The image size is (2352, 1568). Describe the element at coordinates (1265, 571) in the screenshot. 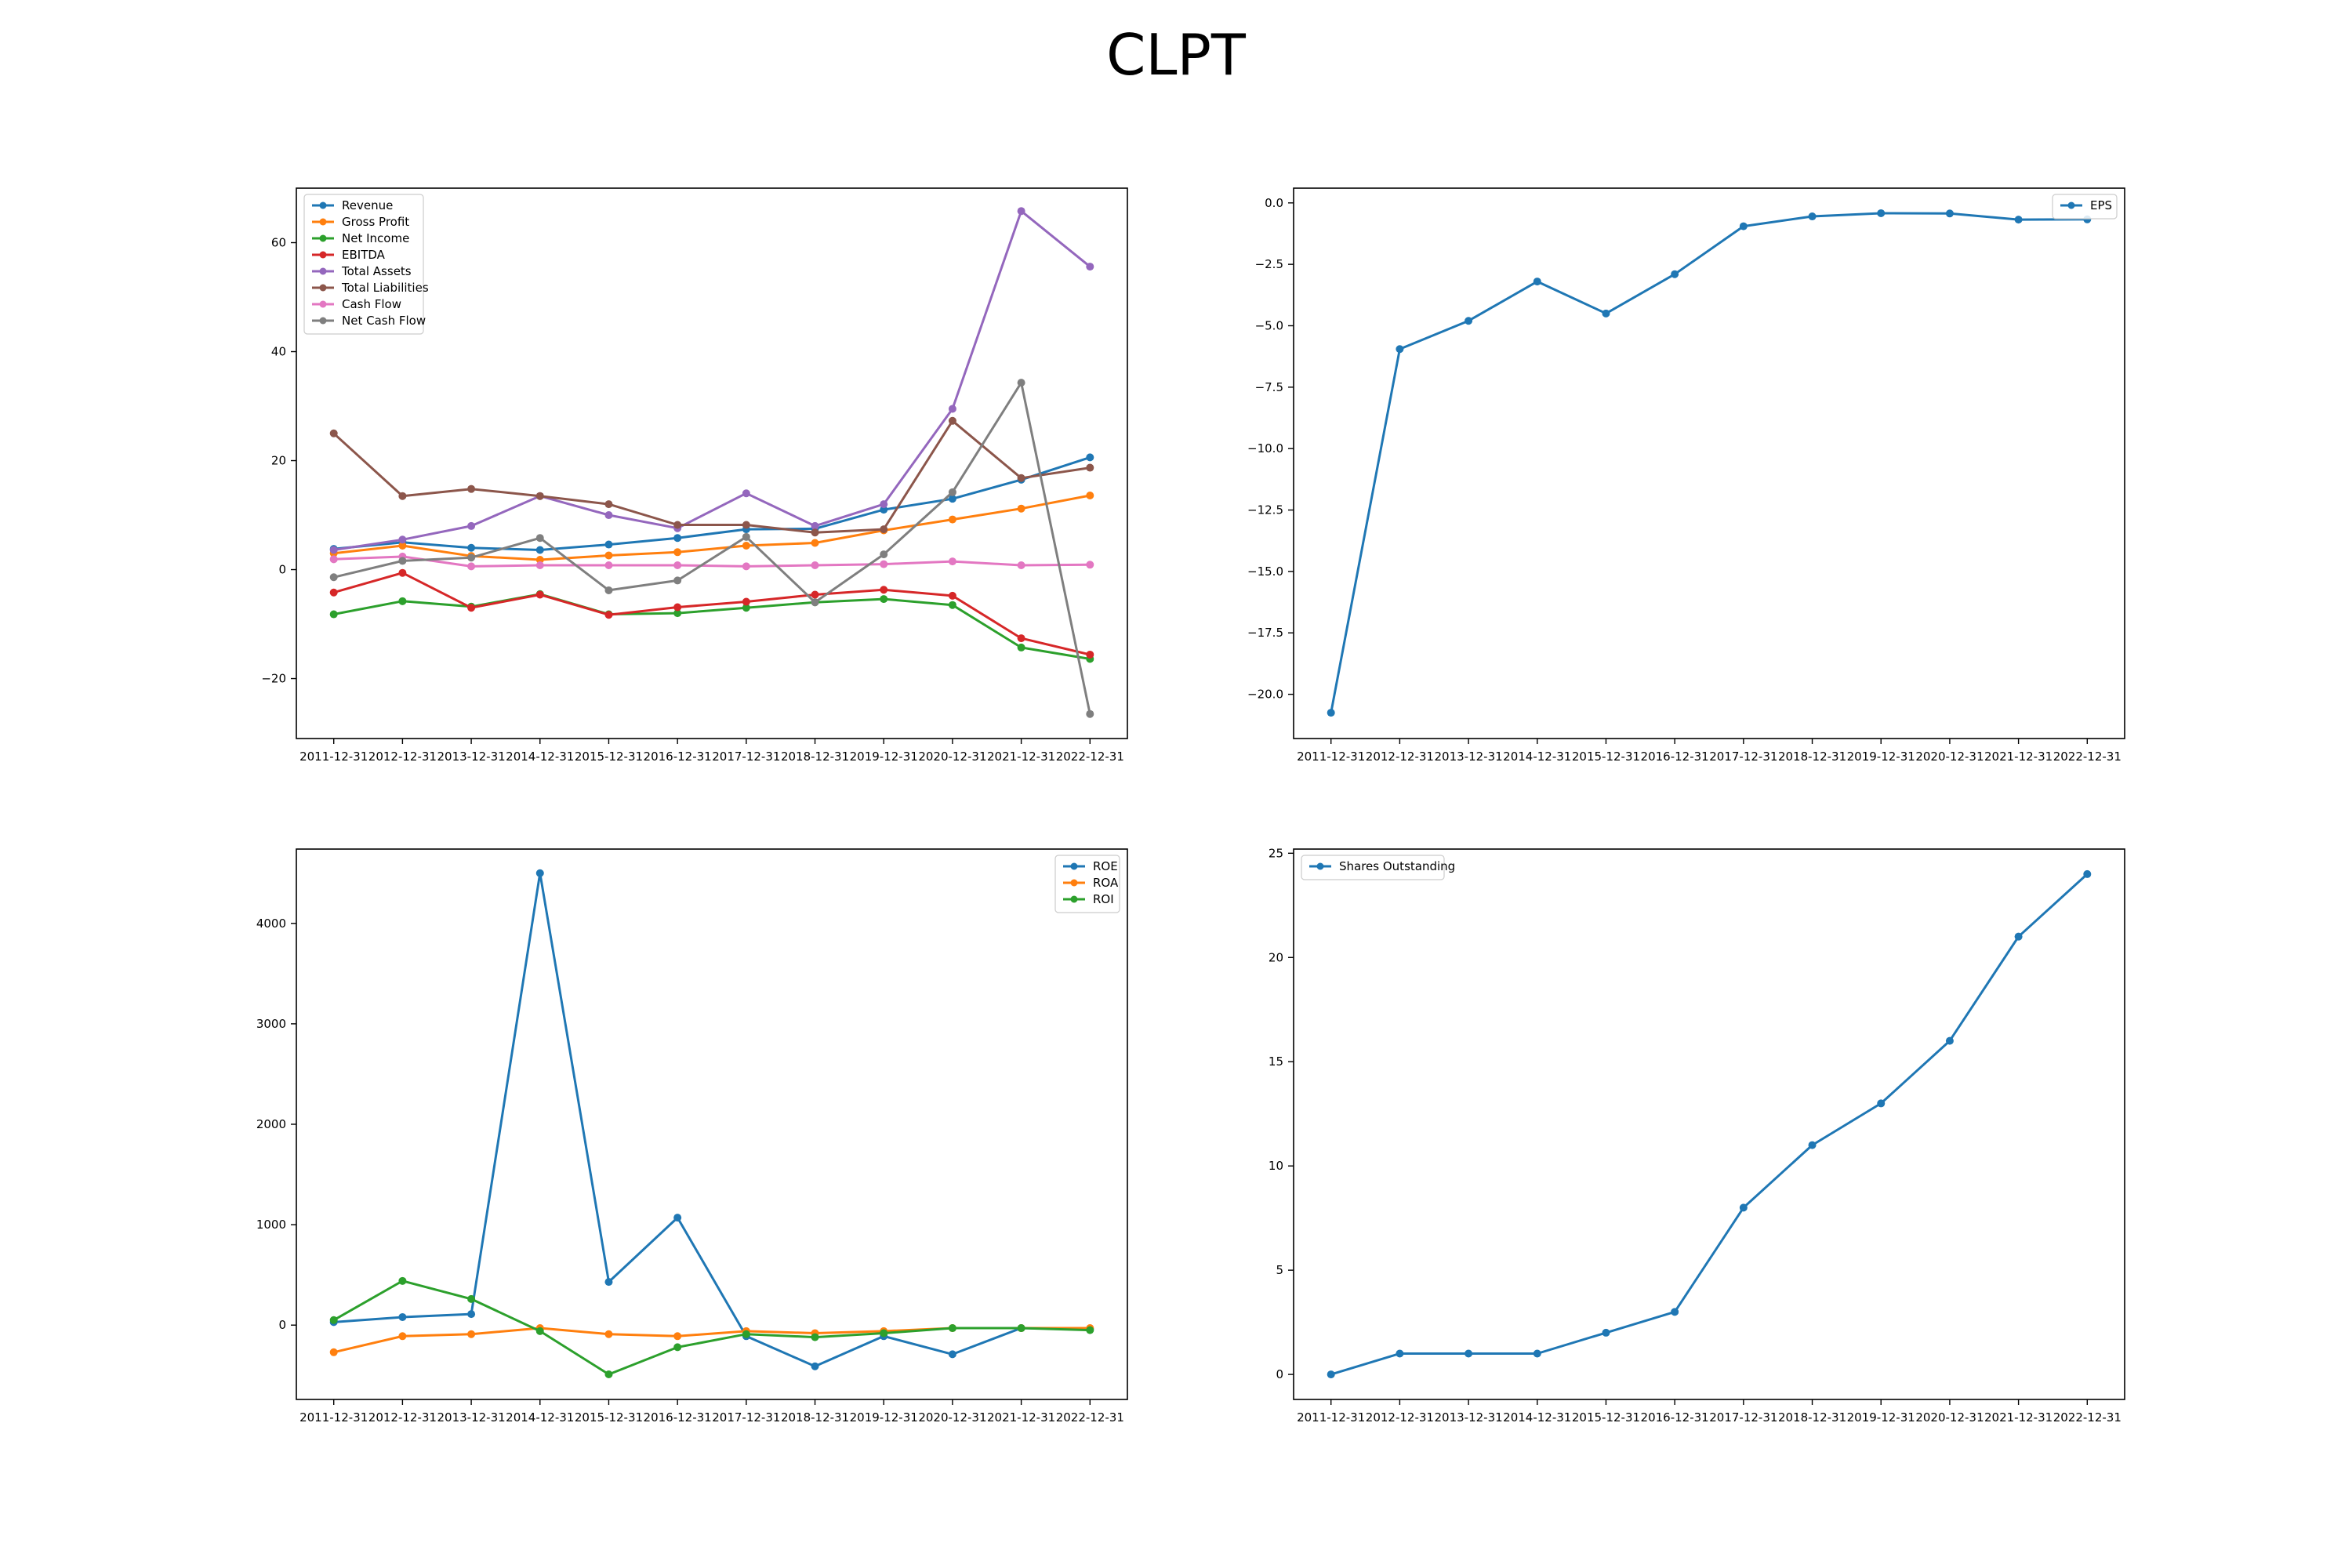

I see `y-tick-label: −15.0` at that location.